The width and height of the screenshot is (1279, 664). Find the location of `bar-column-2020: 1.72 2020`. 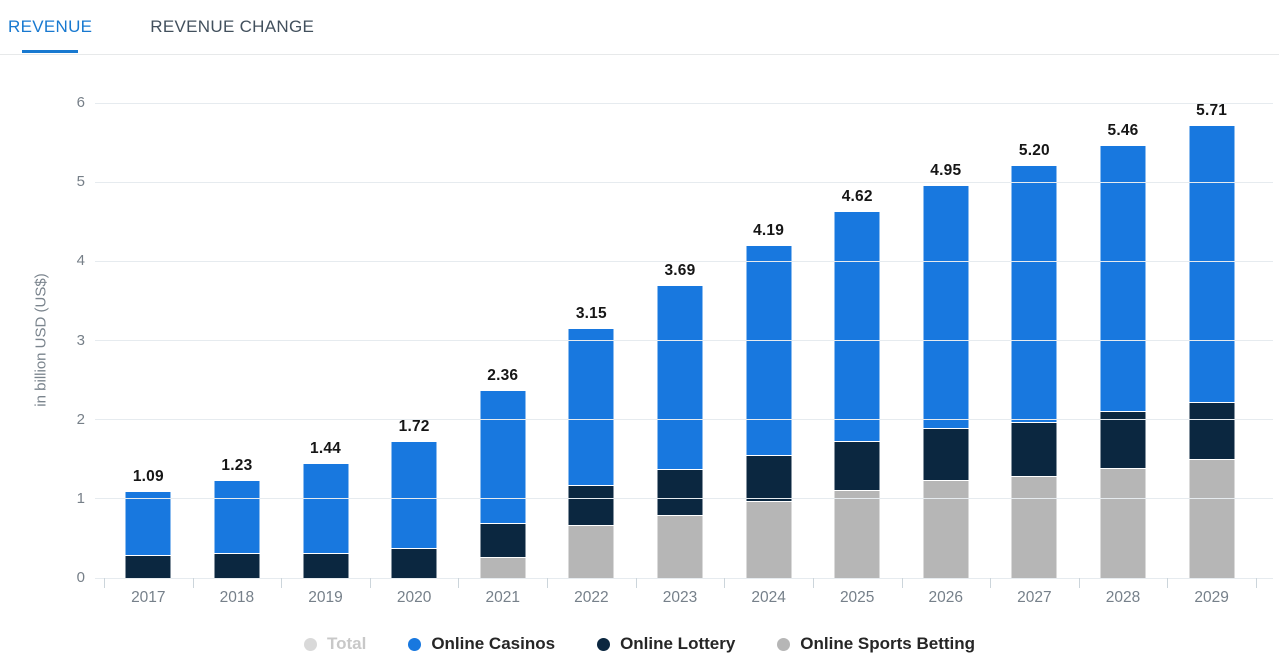

bar-column-2020: 1.72 2020 is located at coordinates (414, 354).